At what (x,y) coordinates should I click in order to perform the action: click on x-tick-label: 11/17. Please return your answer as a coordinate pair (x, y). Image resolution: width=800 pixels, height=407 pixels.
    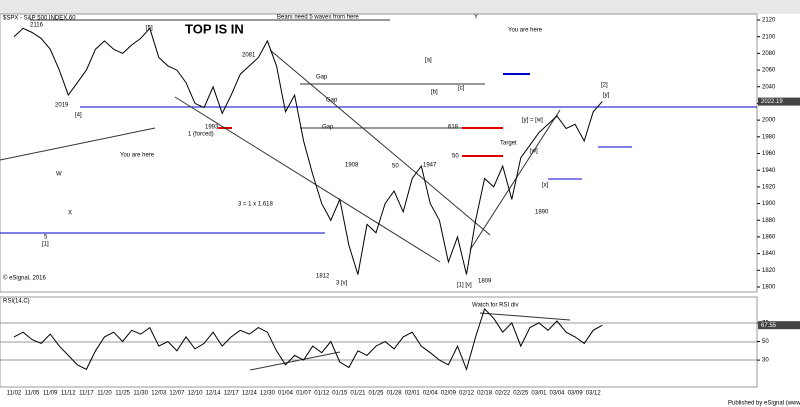
    Looking at the image, I should click on (86, 394).